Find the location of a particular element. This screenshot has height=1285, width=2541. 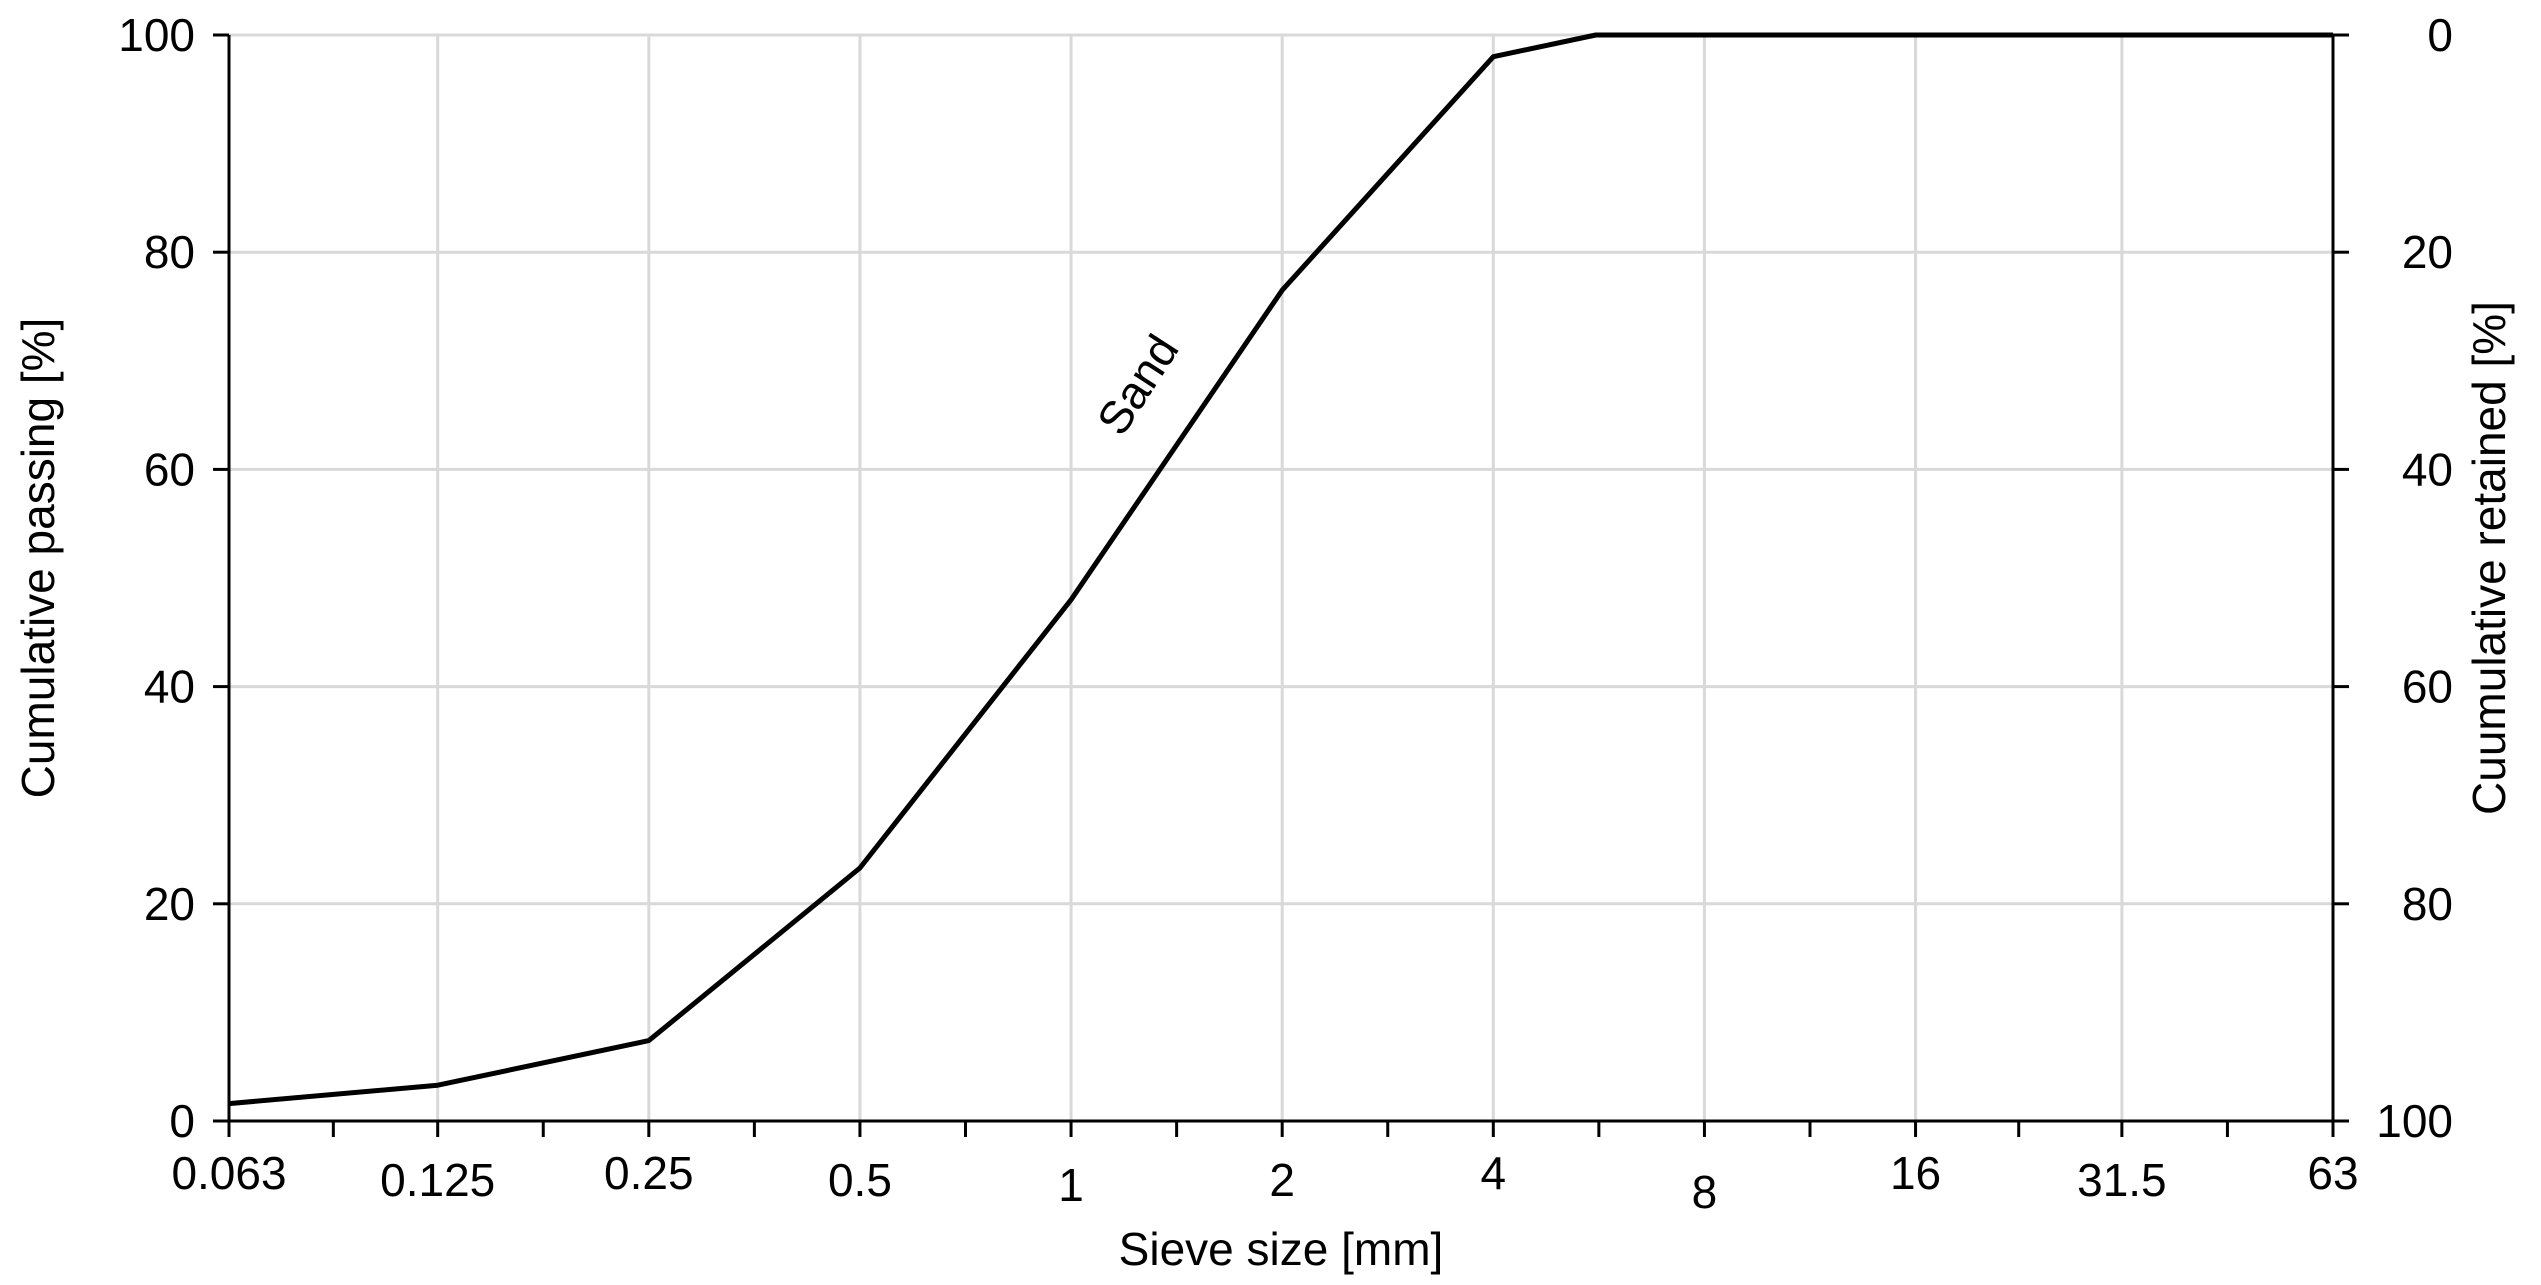

y-tick-label: 100 is located at coordinates (156, 35).